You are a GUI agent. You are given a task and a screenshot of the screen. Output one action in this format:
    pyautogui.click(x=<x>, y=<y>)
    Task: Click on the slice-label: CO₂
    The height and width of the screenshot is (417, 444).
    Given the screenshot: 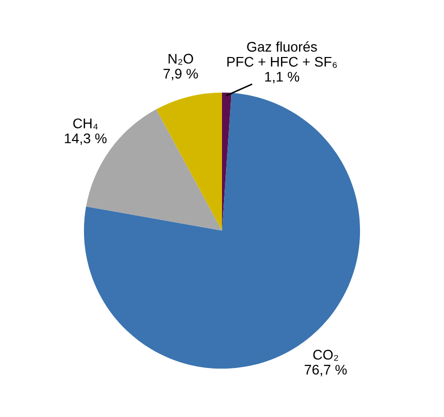 What is the action you would take?
    pyautogui.click(x=325, y=355)
    